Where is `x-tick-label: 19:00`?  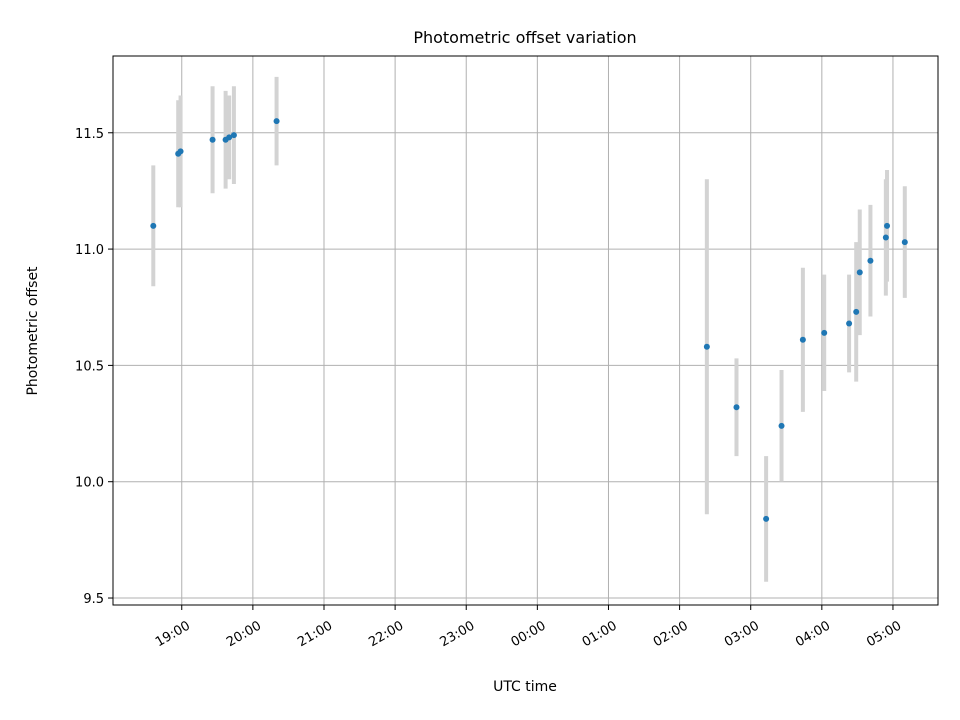
x-tick-label: 19:00 is located at coordinates (173, 634).